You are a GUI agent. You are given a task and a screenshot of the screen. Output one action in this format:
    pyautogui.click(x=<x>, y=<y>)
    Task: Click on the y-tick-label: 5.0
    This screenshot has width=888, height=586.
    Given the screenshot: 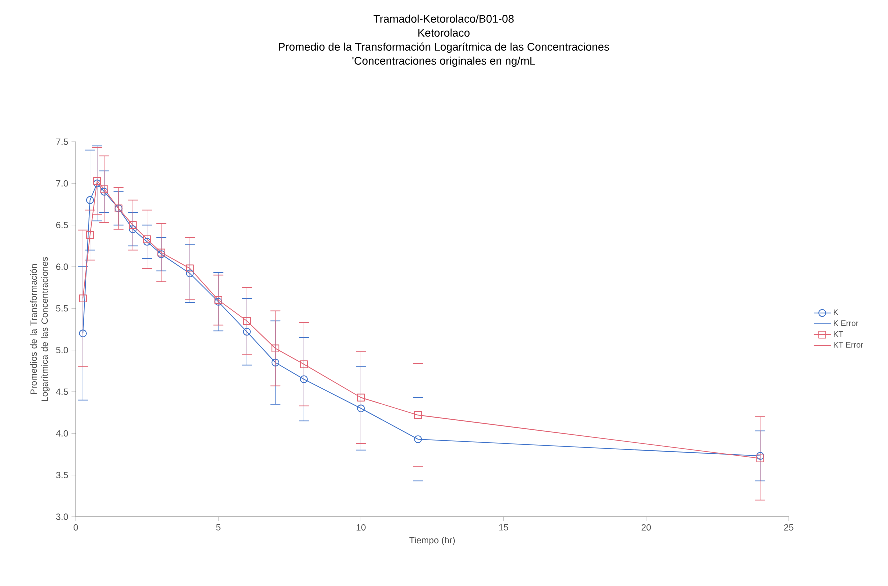 What is the action you would take?
    pyautogui.click(x=62, y=350)
    